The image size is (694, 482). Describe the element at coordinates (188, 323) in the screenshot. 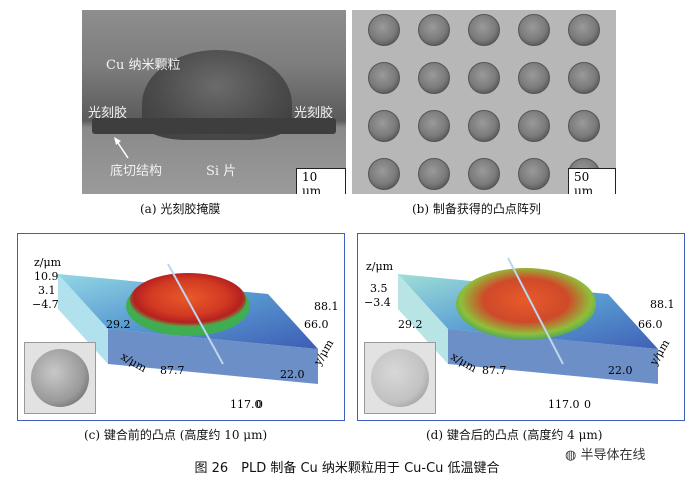

I see `surface-plot-before-bonding` at that location.